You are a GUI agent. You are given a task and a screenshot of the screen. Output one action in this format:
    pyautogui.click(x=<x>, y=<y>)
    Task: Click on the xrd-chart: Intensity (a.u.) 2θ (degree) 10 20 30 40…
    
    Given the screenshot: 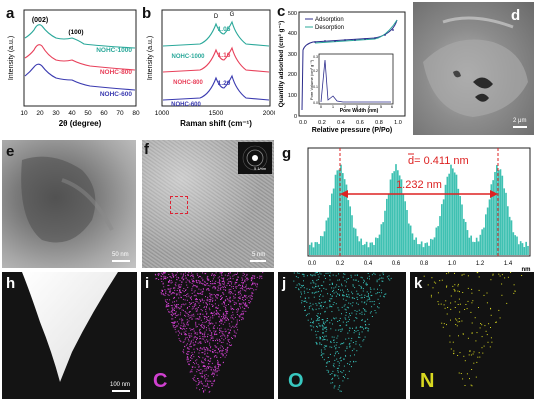 What is the action you would take?
    pyautogui.click(x=74, y=68)
    